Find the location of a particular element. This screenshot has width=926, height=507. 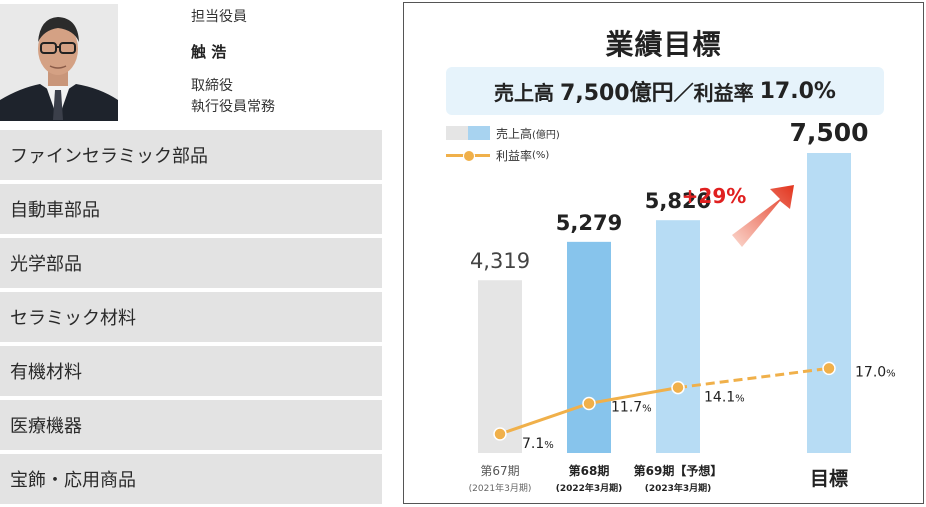

legend-label-margin: 利益率 is located at coordinates (514, 155).